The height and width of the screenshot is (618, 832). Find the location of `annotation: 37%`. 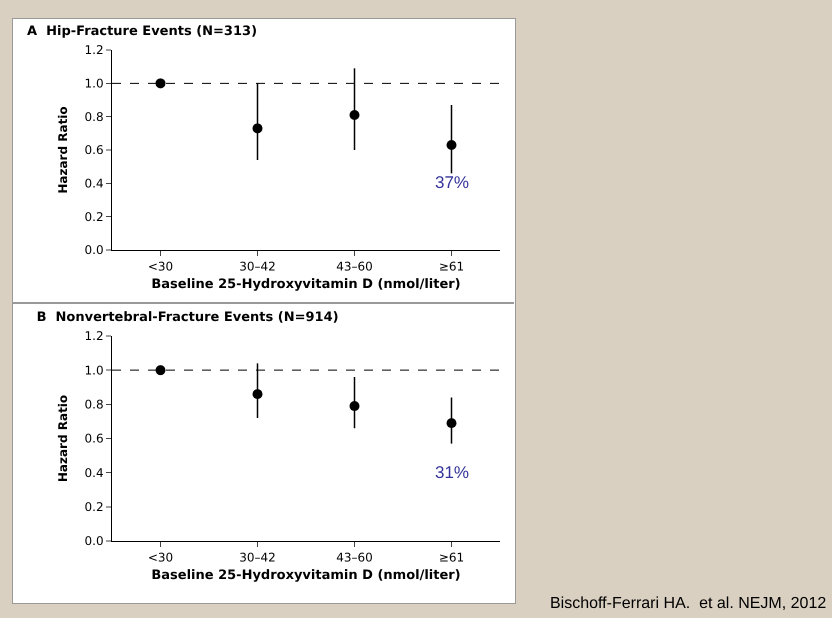

annotation: 37% is located at coordinates (452, 182).